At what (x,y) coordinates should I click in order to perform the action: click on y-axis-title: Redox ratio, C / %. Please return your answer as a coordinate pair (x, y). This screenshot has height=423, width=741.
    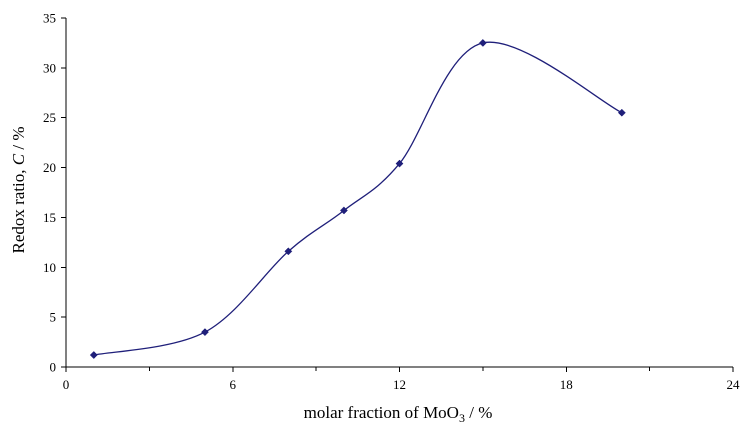
    Looking at the image, I should click on (18, 189).